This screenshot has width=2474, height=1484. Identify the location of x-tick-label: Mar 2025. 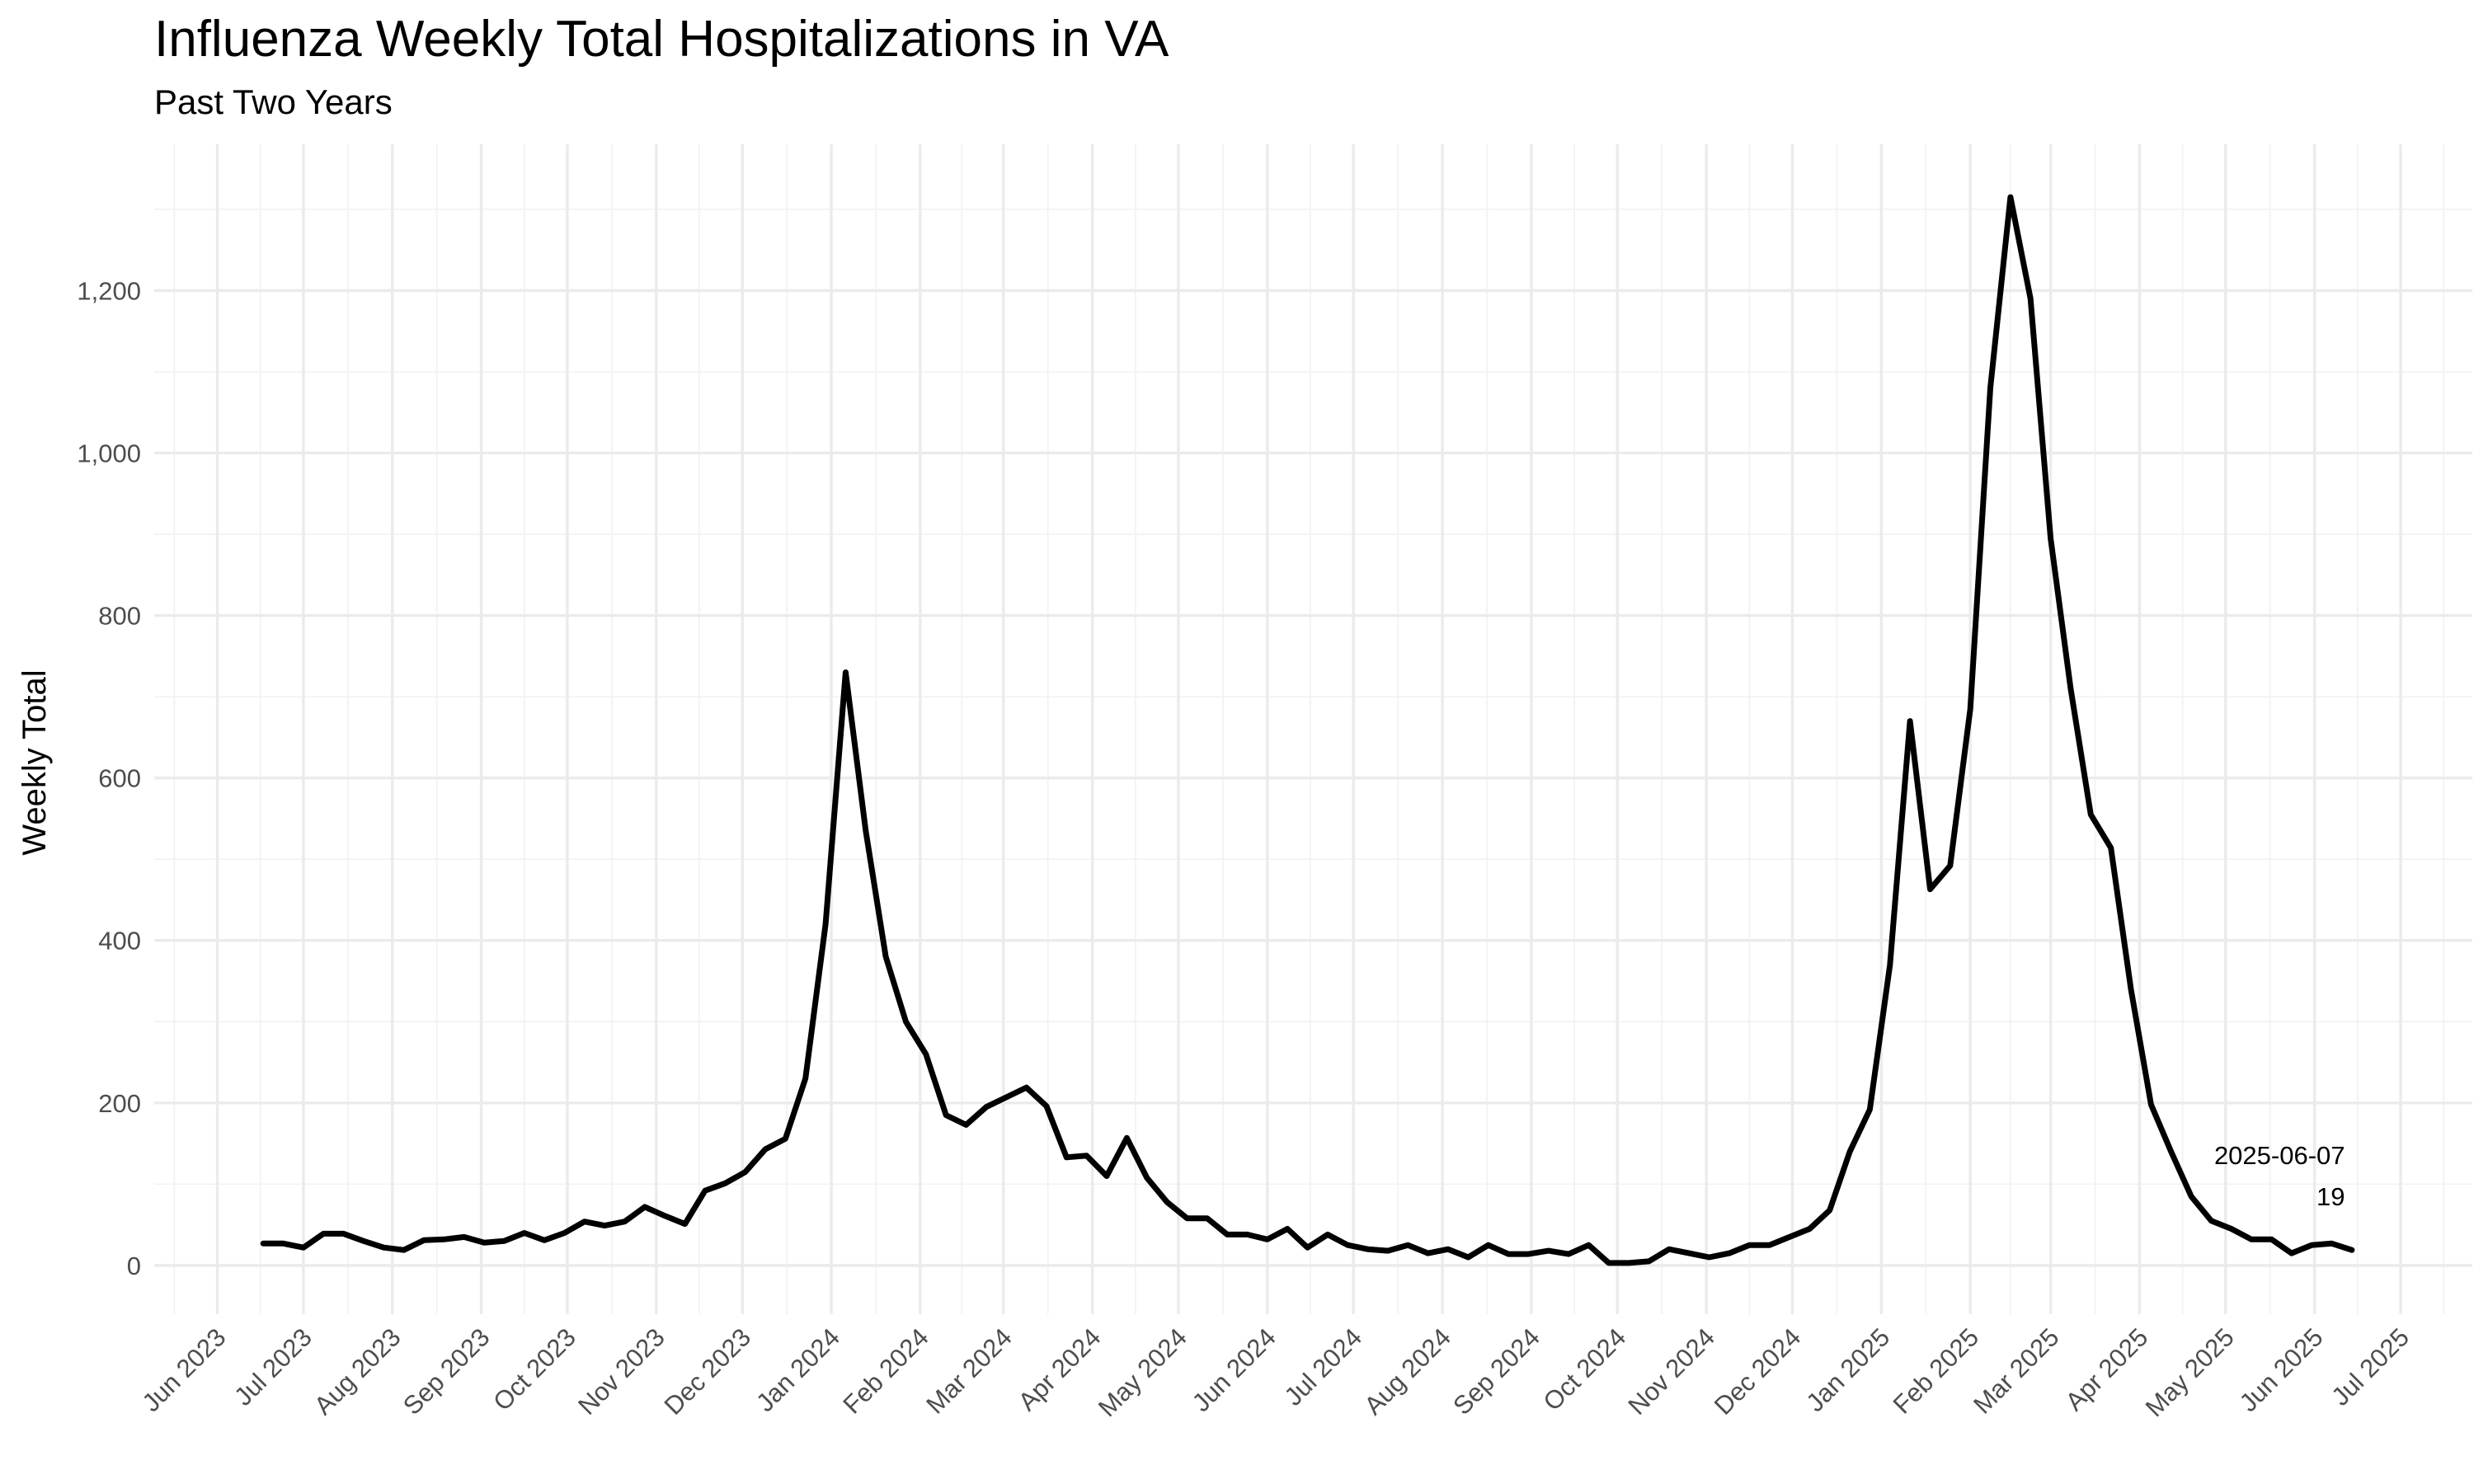
(2016, 1370).